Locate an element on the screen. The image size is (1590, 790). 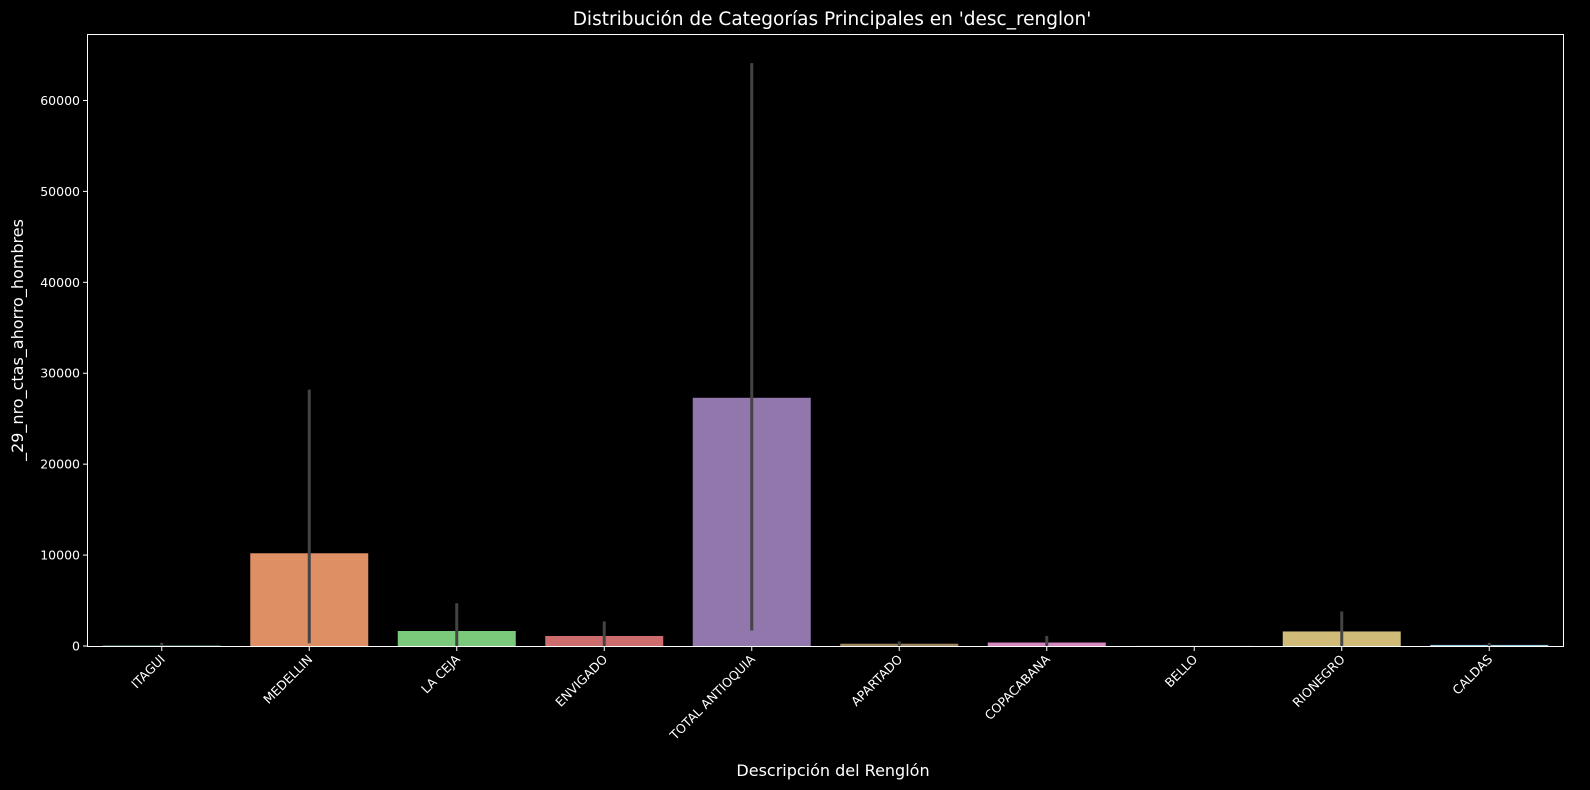
y-tick-label: 50000 is located at coordinates (60, 191).